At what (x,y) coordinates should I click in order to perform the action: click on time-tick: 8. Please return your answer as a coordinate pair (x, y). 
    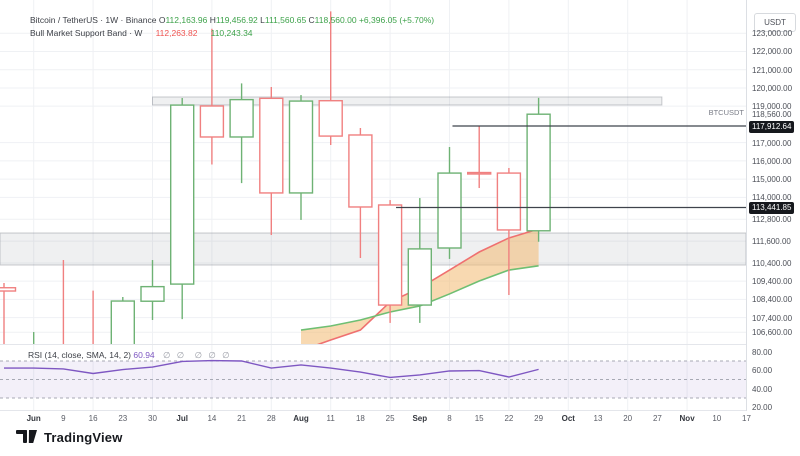
    Looking at the image, I should click on (449, 418).